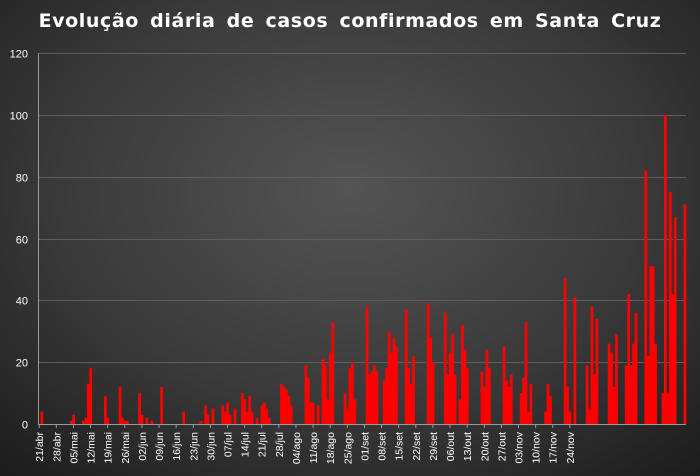 The image size is (700, 476). What do you see at coordinates (434, 446) in the screenshot?
I see `x-tick-label: 29/set` at bounding box center [434, 446].